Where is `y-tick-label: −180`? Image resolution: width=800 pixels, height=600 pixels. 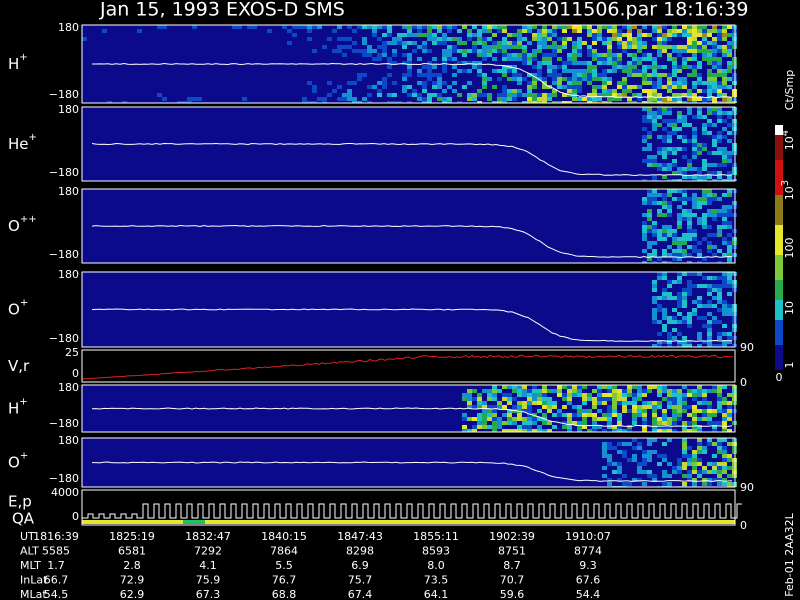
y-tick-label: −180 is located at coordinates (64, 478).